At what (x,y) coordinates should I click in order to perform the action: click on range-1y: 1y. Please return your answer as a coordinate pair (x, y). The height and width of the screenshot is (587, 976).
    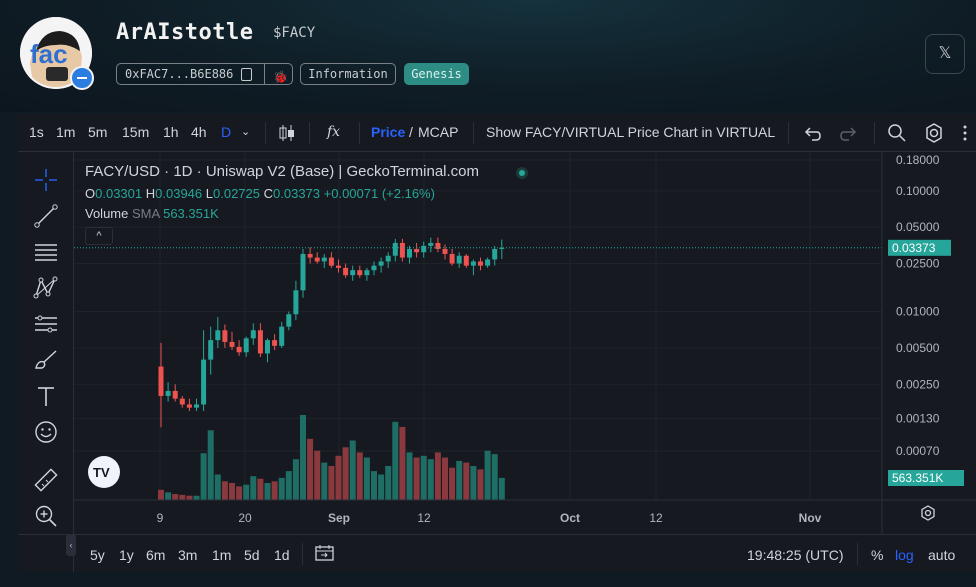
    Looking at the image, I should click on (126, 555).